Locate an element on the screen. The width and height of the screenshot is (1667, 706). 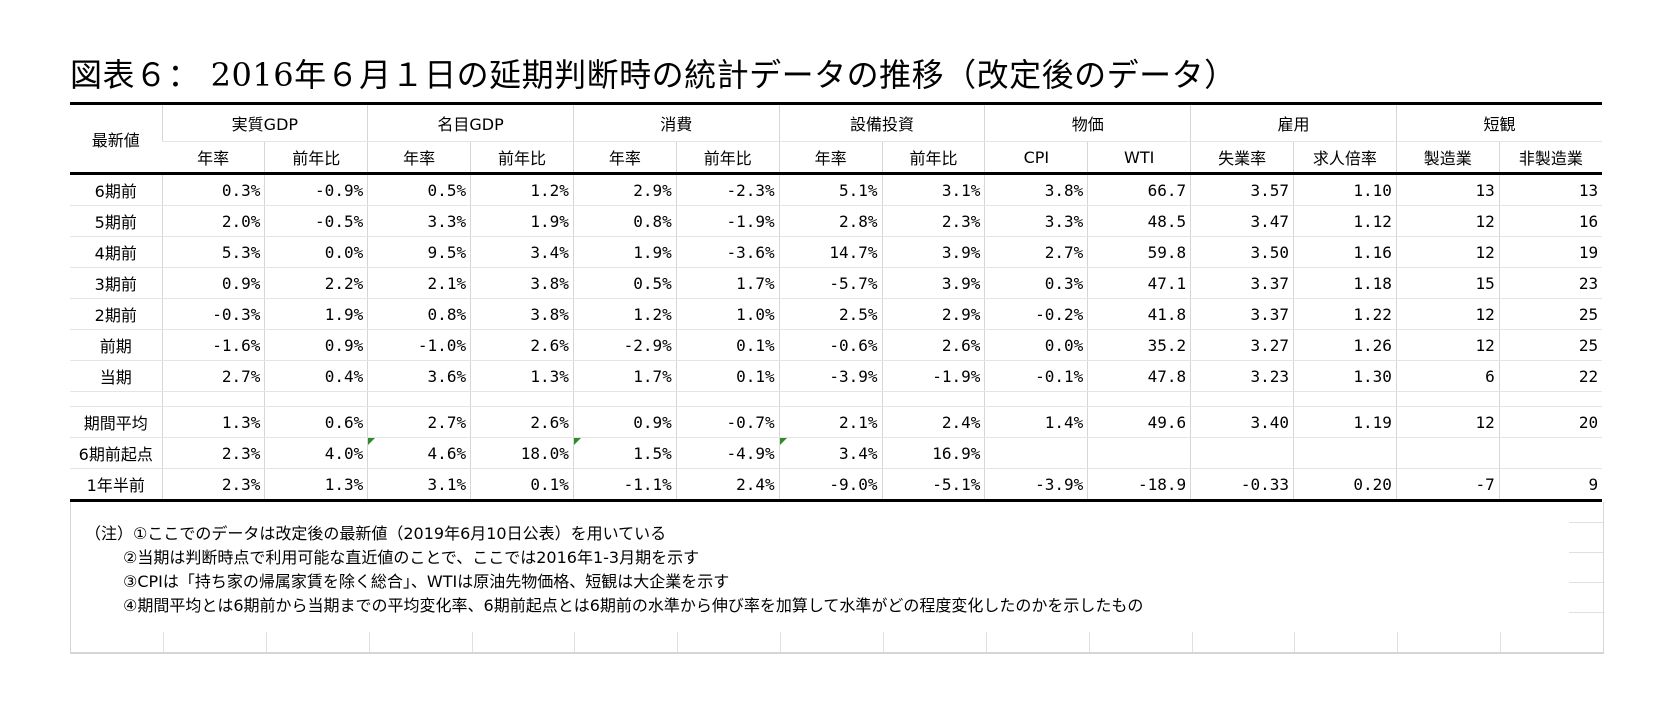
row-label: 4期前 is located at coordinates (116, 252).